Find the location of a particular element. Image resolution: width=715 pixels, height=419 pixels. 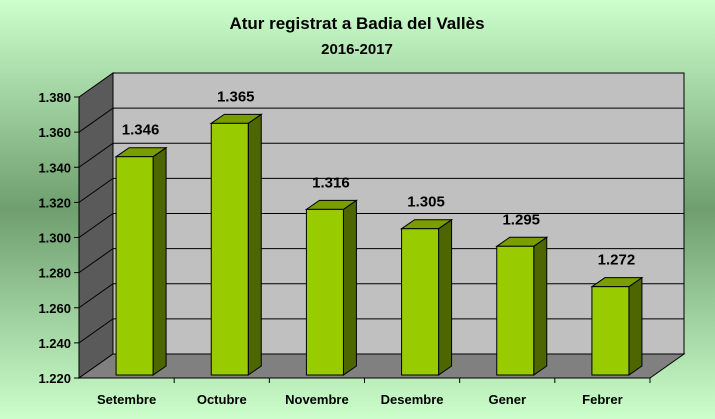

y-tick-label: 1.240 is located at coordinates (54, 343).